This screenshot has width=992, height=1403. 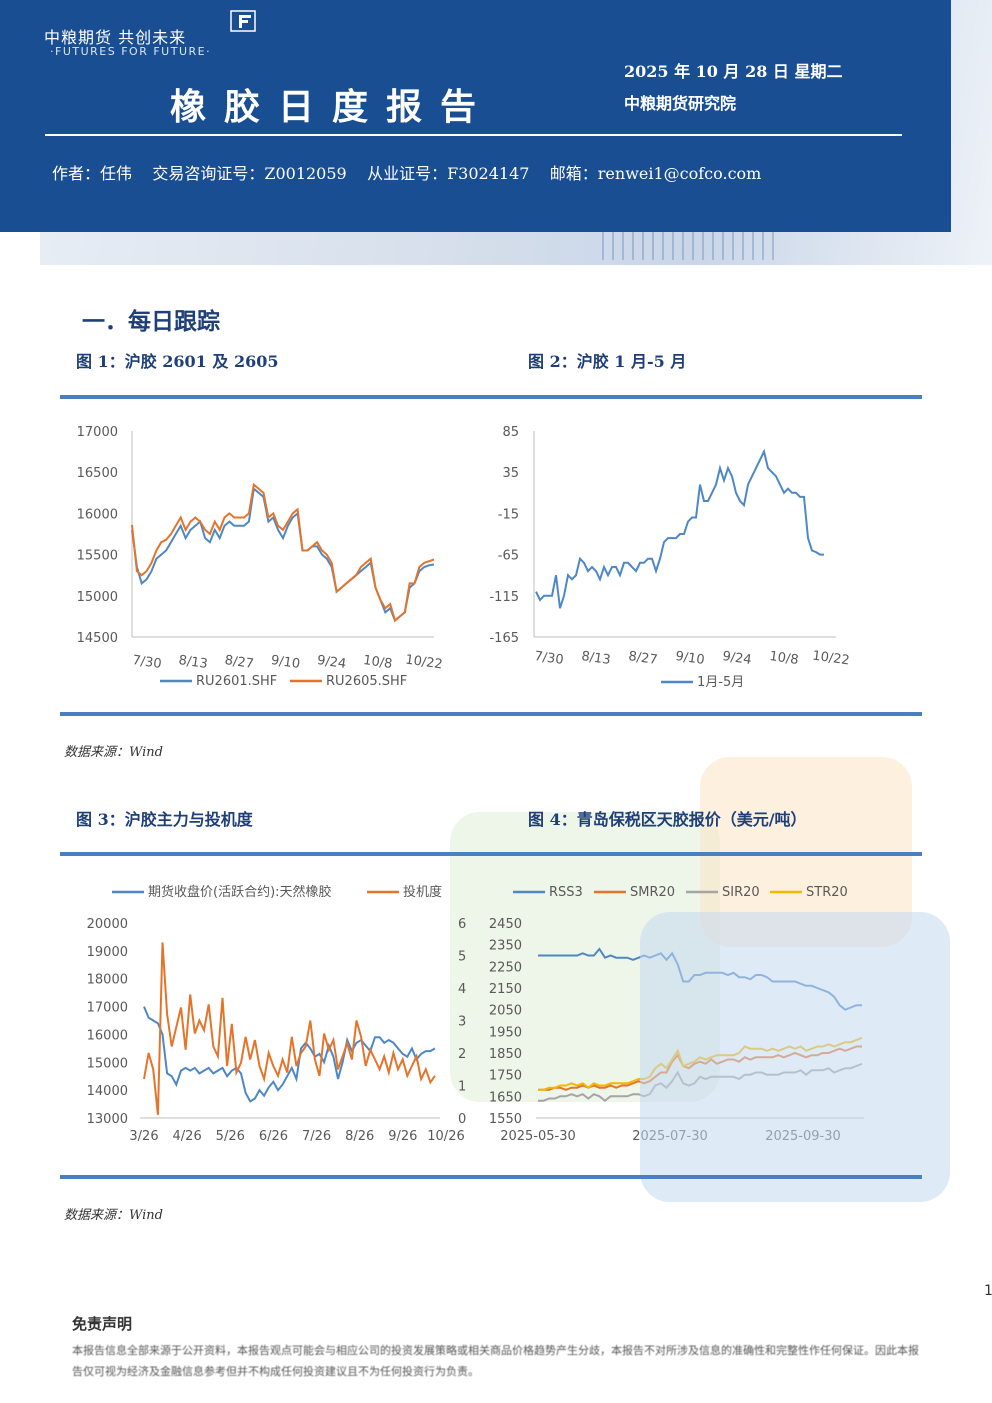 I want to click on chart1-y-tick: 15000, so click(x=97, y=597).